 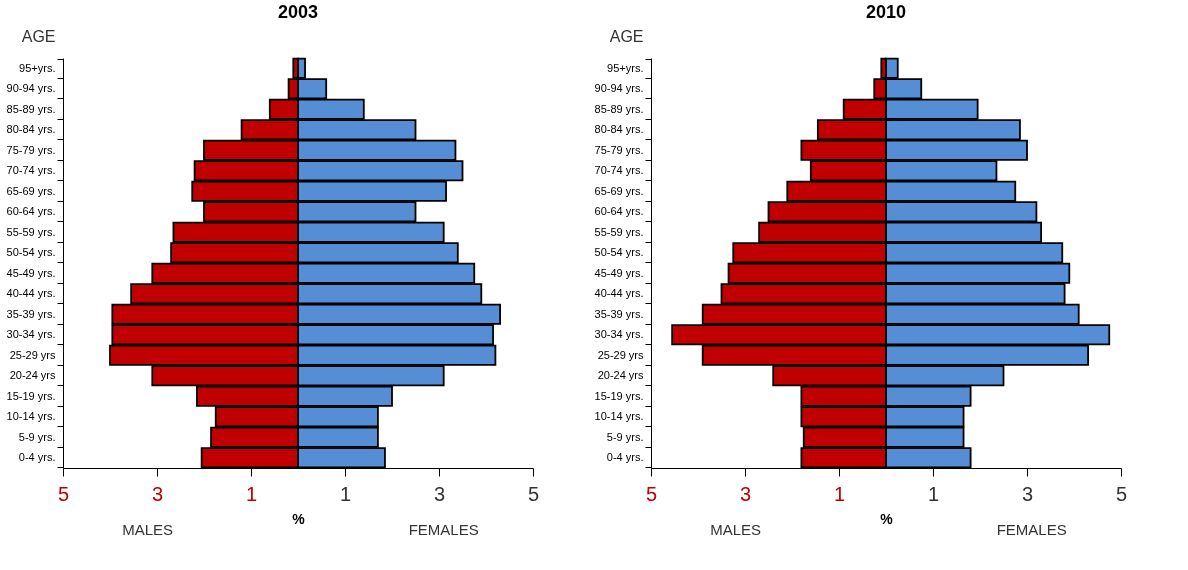 I want to click on chart-title: 2003, so click(x=298, y=12).